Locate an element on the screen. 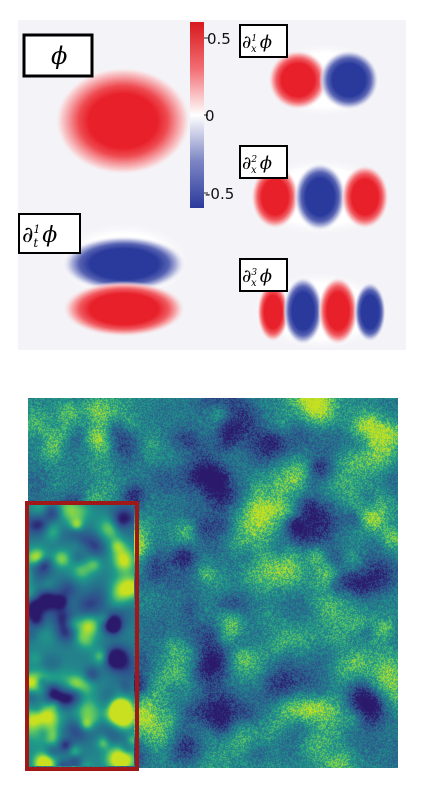 Image resolution: width=421 pixels, height=795 pixels. inset-smooth-image is located at coordinates (81, 635).